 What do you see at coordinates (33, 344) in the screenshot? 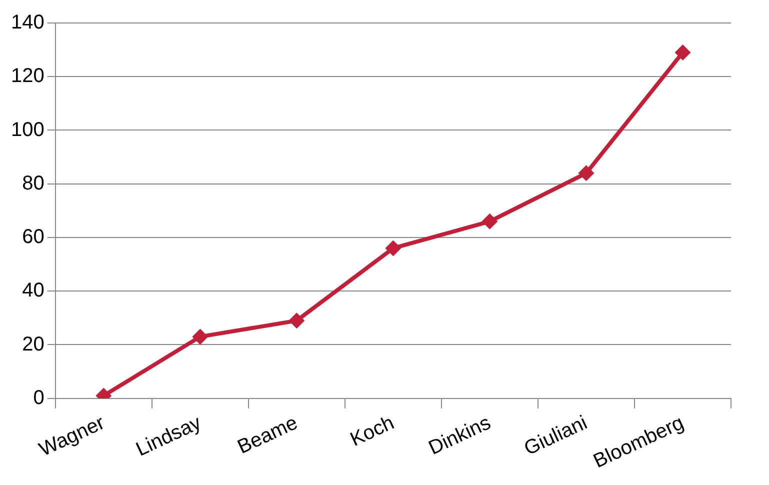
I see `y-tick-label: 20` at bounding box center [33, 344].